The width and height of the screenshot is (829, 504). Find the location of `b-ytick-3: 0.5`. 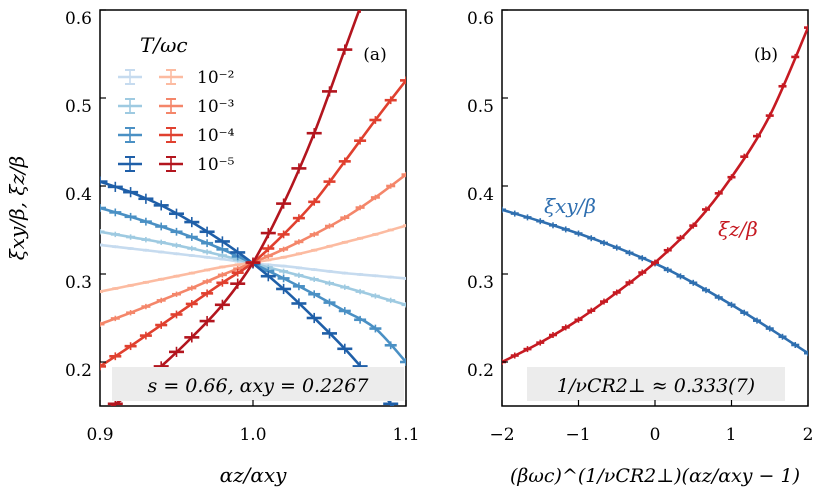

b-ytick-3: 0.5 is located at coordinates (480, 107).